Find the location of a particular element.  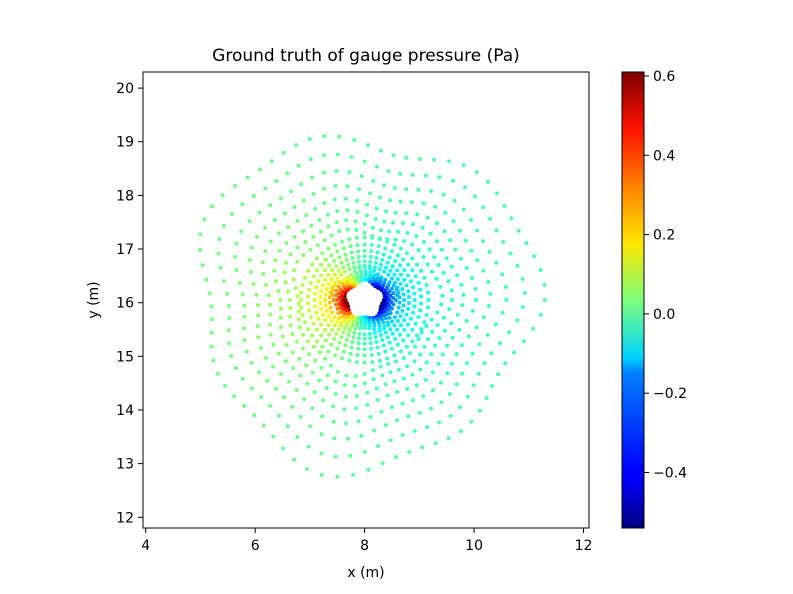

y-axis-label: y (m) is located at coordinates (94, 299).